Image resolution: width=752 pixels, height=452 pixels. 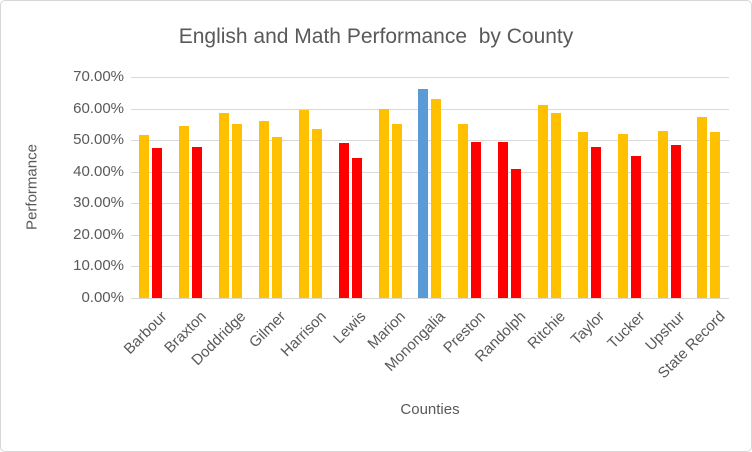 I want to click on bar-preston-math, so click(x=476, y=219).